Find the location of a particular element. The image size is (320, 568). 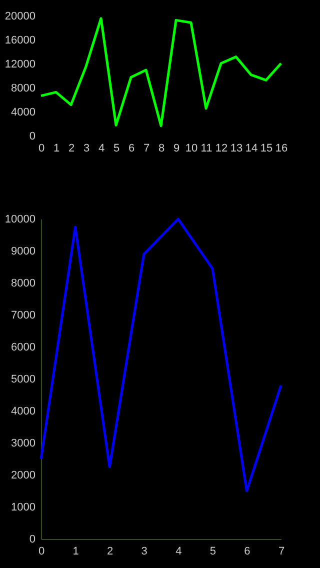

x-tick-label: 13 is located at coordinates (236, 148).